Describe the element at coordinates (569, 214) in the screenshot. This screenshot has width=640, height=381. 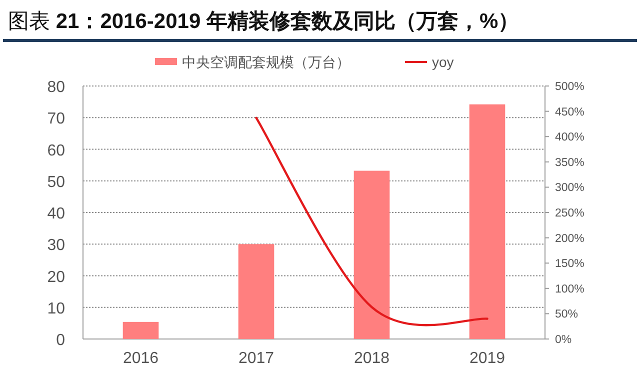
I see `y2-tick-label: 250%` at that location.